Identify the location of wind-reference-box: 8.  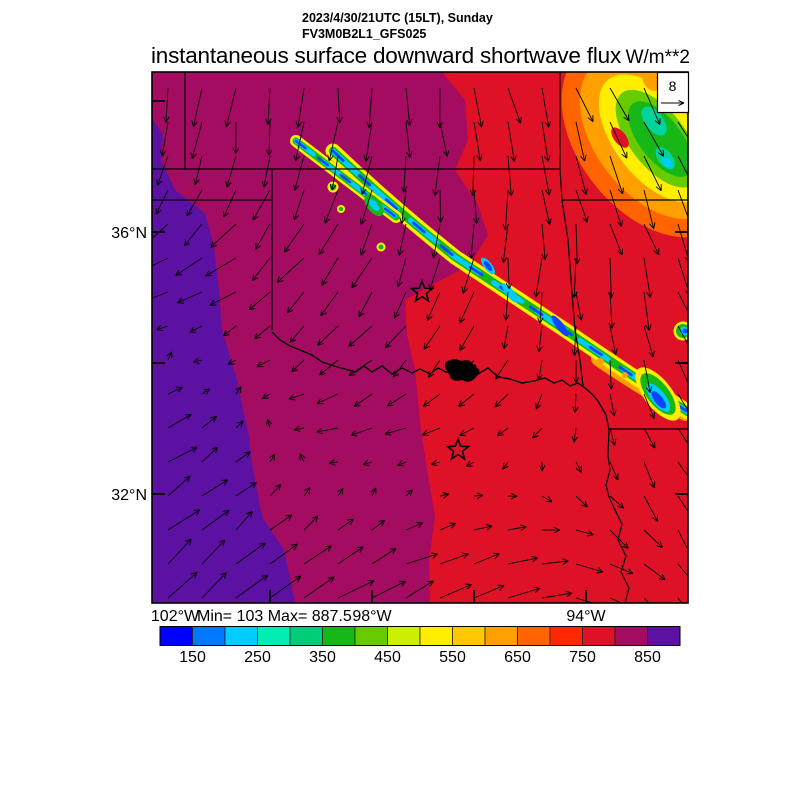
(673, 92).